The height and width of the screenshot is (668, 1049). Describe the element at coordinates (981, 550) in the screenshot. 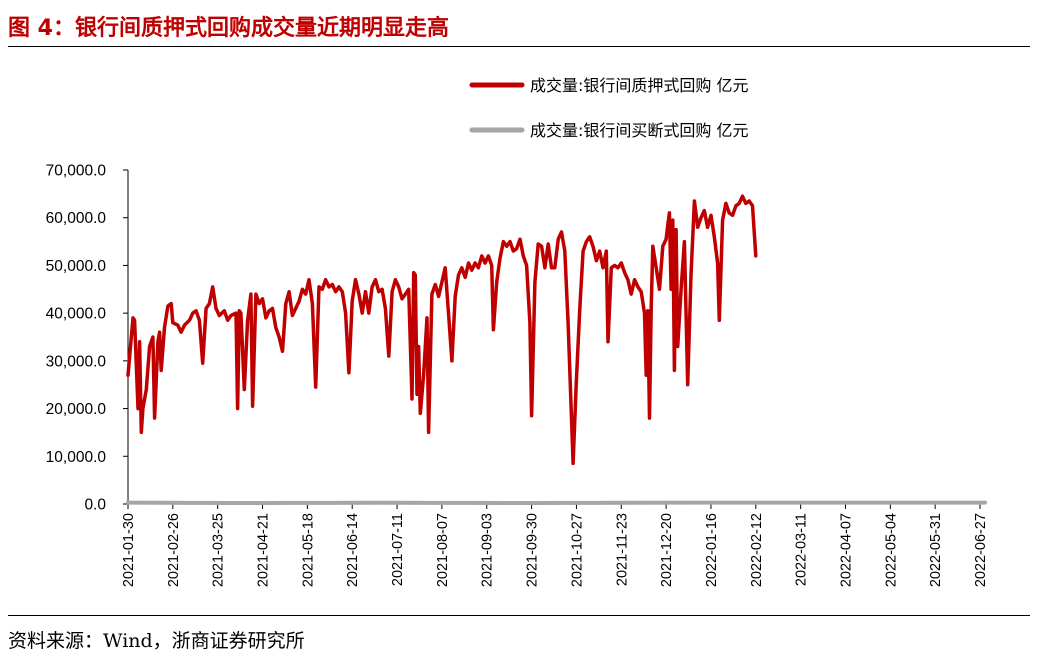

I see `x-tick-label: 2022-06-27` at that location.